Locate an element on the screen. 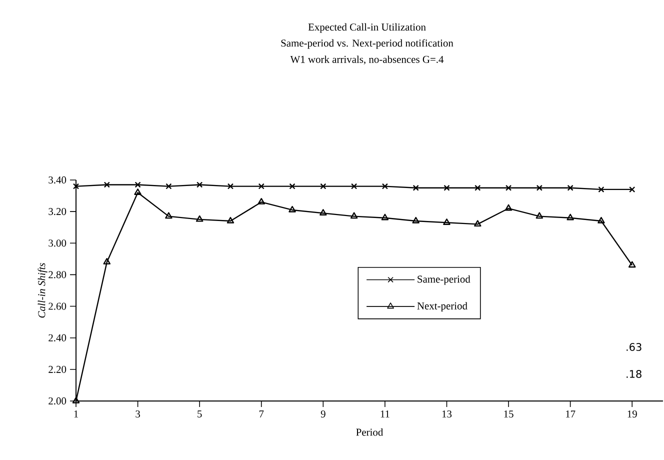 The image size is (664, 460). x-axis-title: Period is located at coordinates (370, 432).